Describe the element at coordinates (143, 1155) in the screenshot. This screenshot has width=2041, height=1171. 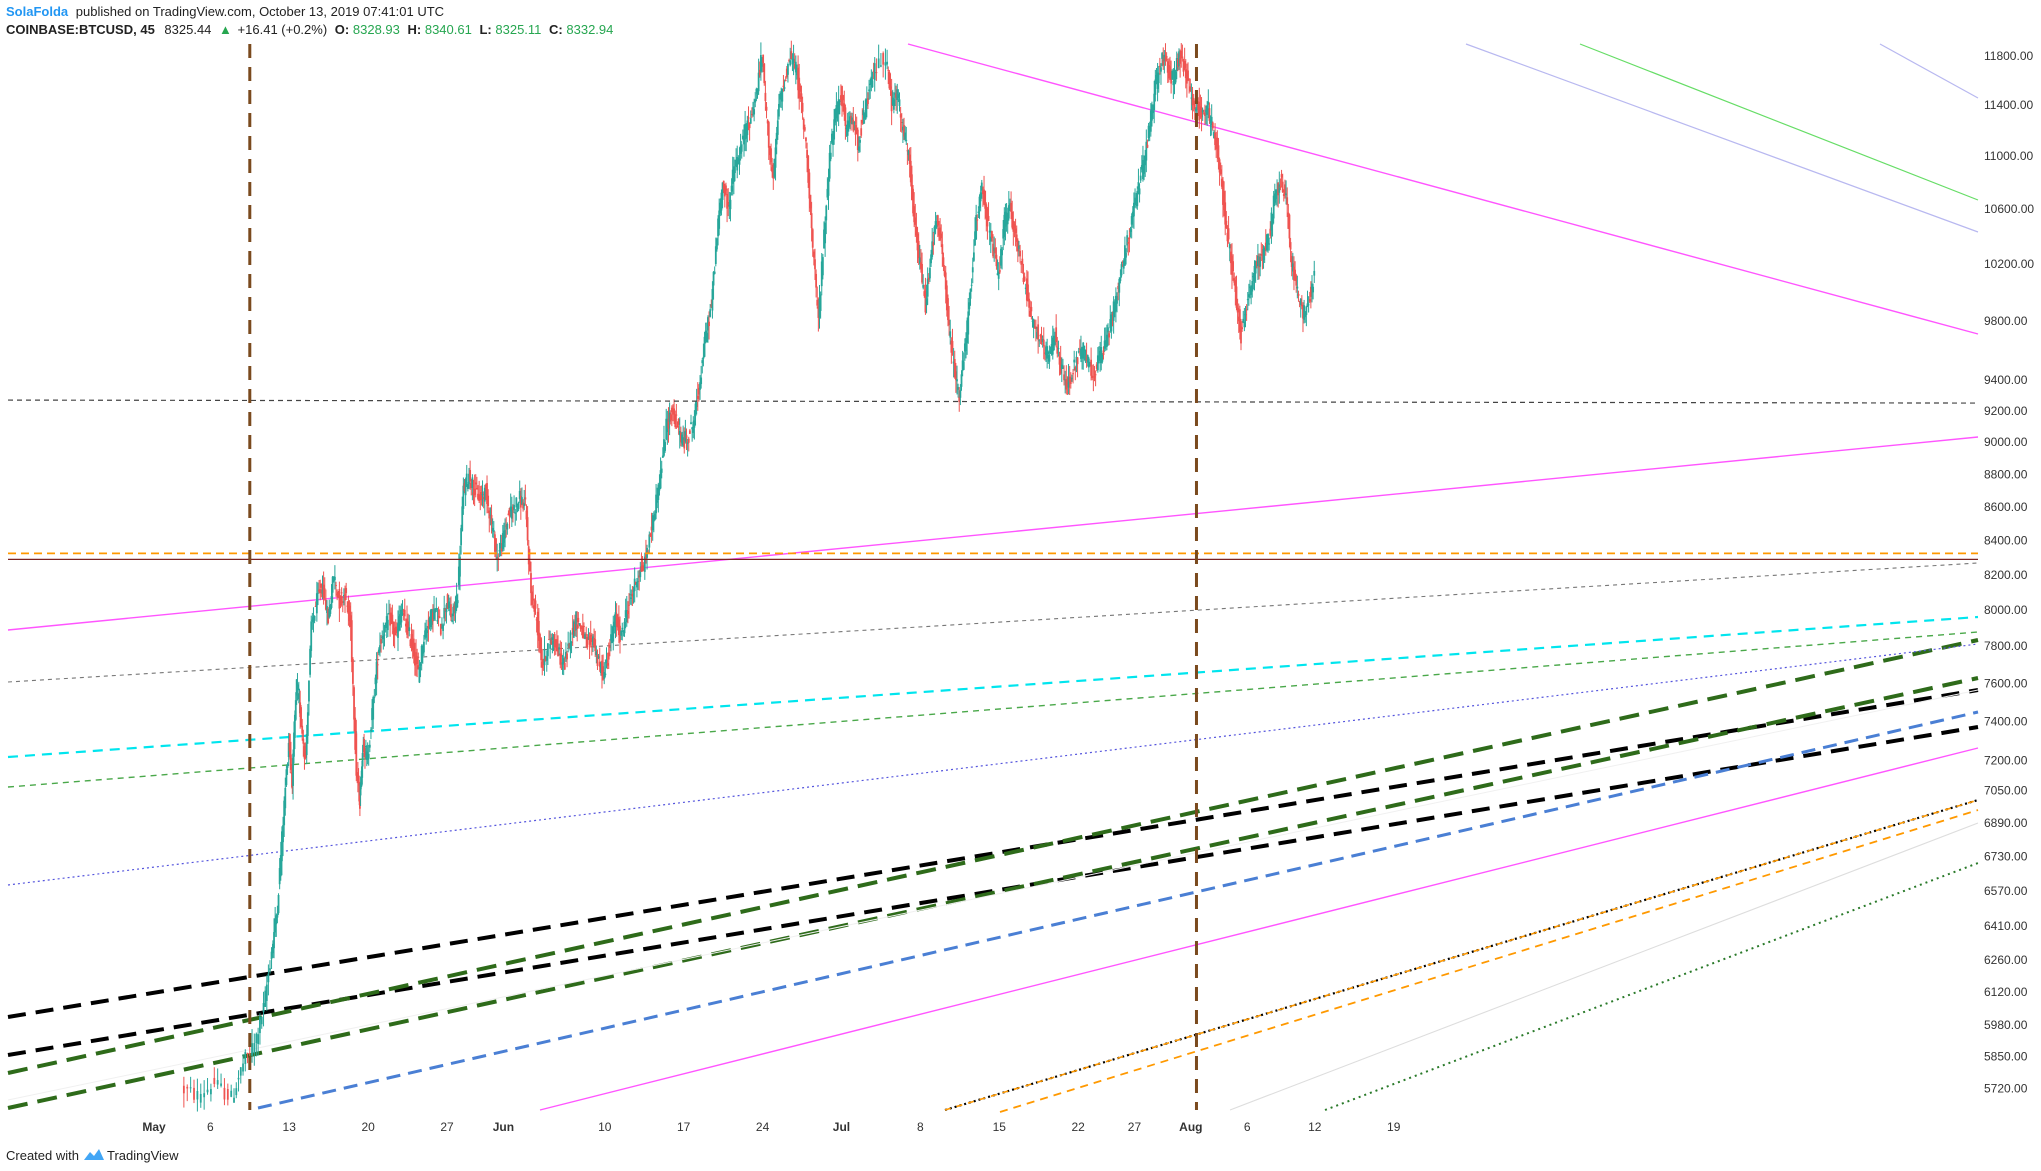
I see `tradingview-brand: TradingView` at that location.